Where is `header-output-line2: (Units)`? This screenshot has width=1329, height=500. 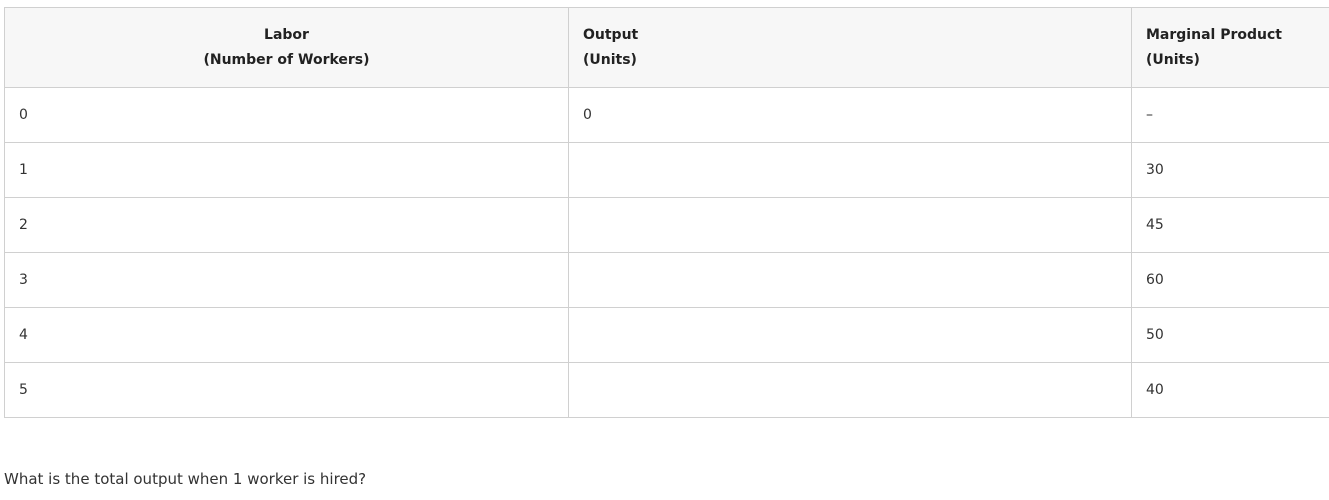 header-output-line2: (Units) is located at coordinates (610, 59).